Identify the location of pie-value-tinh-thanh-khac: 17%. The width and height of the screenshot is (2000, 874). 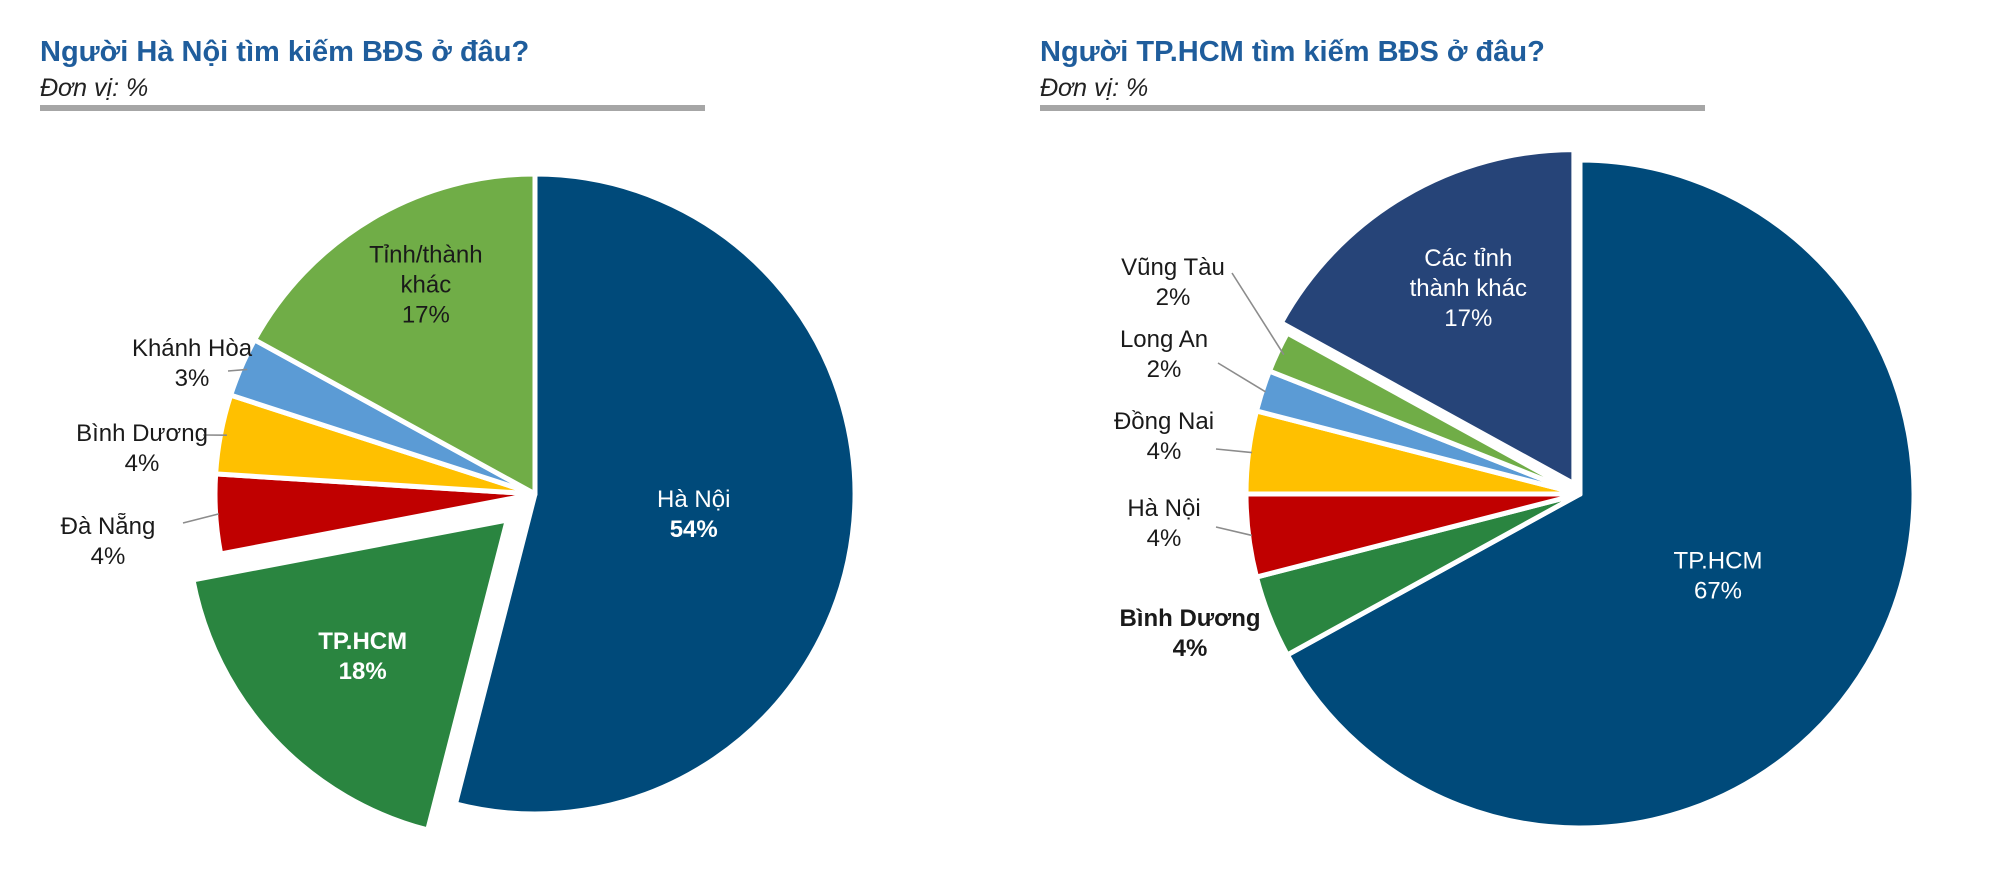
(426, 314).